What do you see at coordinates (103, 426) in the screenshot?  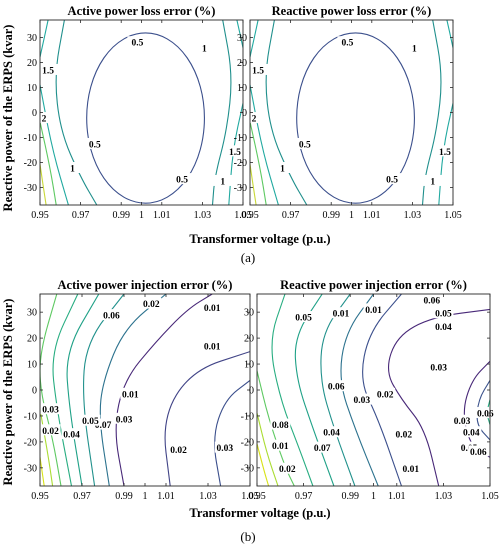 I see `contour-label: 0.07` at bounding box center [103, 426].